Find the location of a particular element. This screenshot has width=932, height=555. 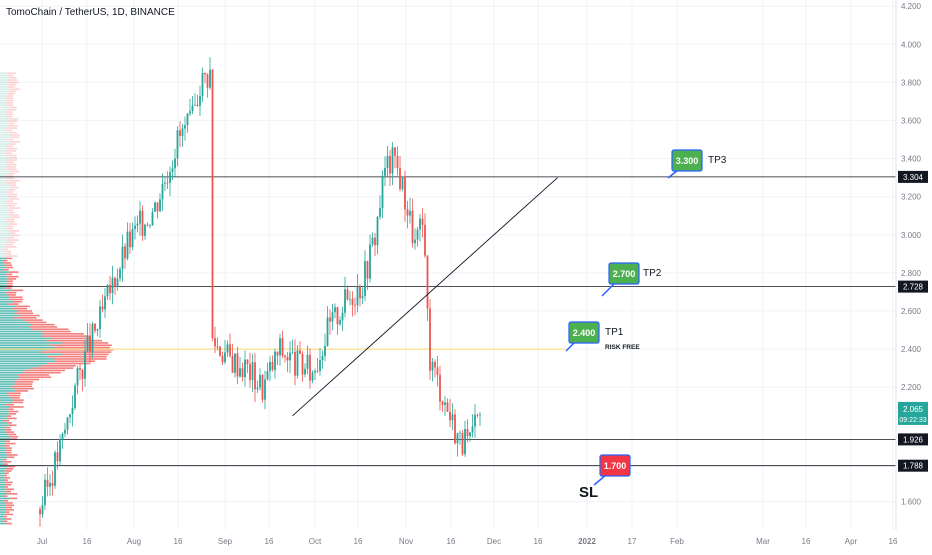

callout-pointer is located at coordinates (600, 480).